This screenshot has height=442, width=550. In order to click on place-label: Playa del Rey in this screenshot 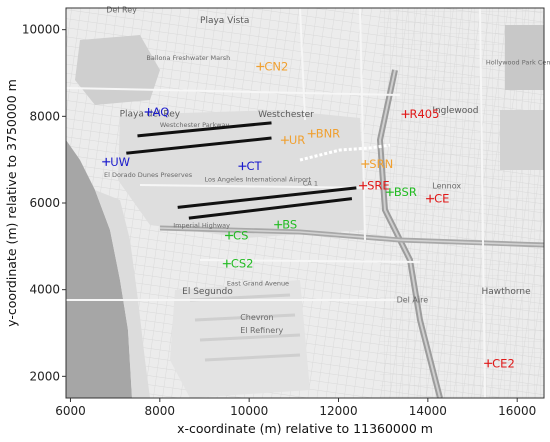, I will do `click(150, 114)`.